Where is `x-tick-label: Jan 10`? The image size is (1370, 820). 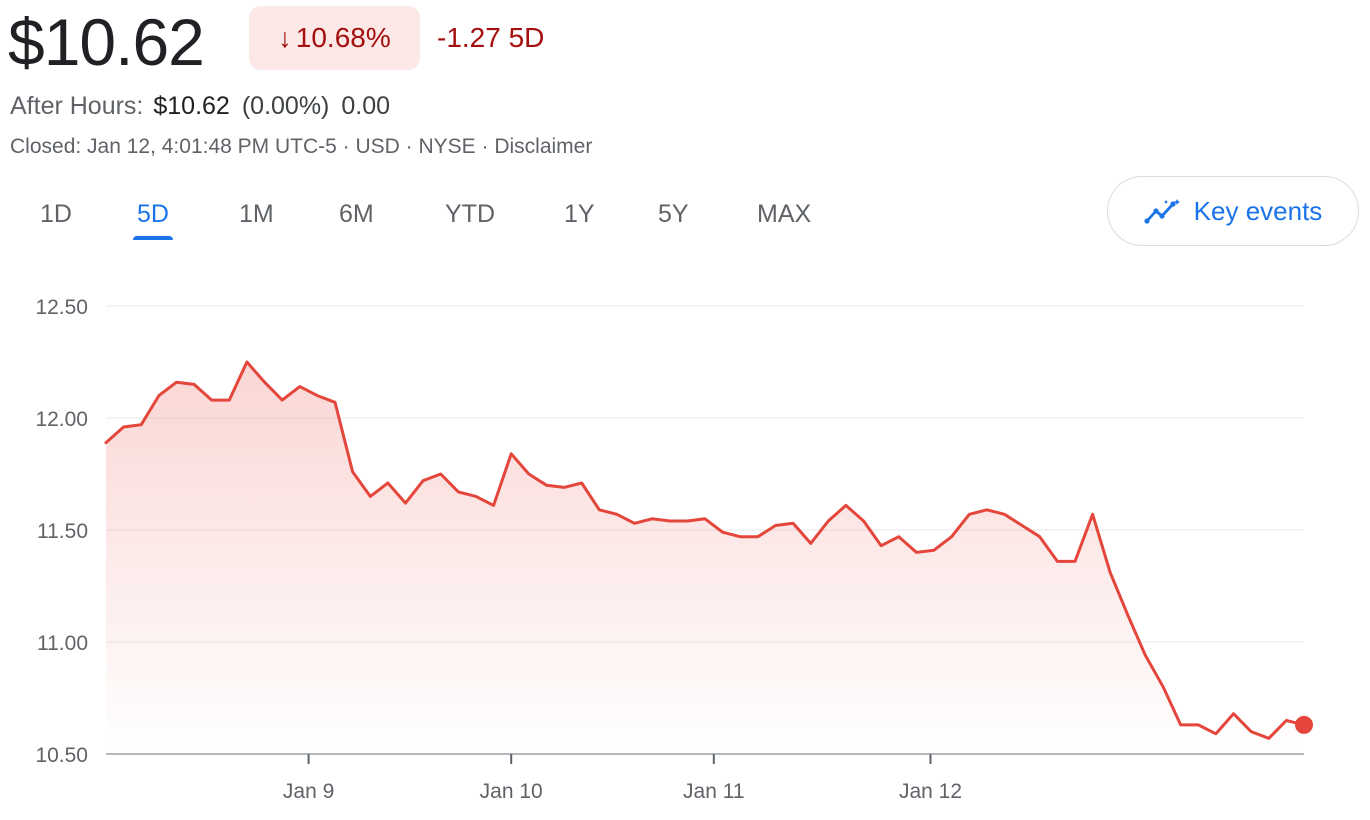
x-tick-label: Jan 10 is located at coordinates (511, 791).